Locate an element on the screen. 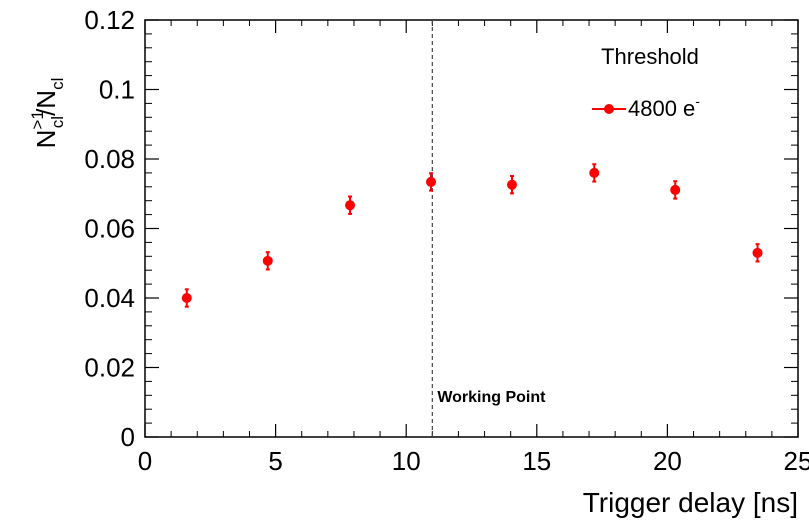 The width and height of the screenshot is (809, 524). x-tick-label: 15 is located at coordinates (536, 461).